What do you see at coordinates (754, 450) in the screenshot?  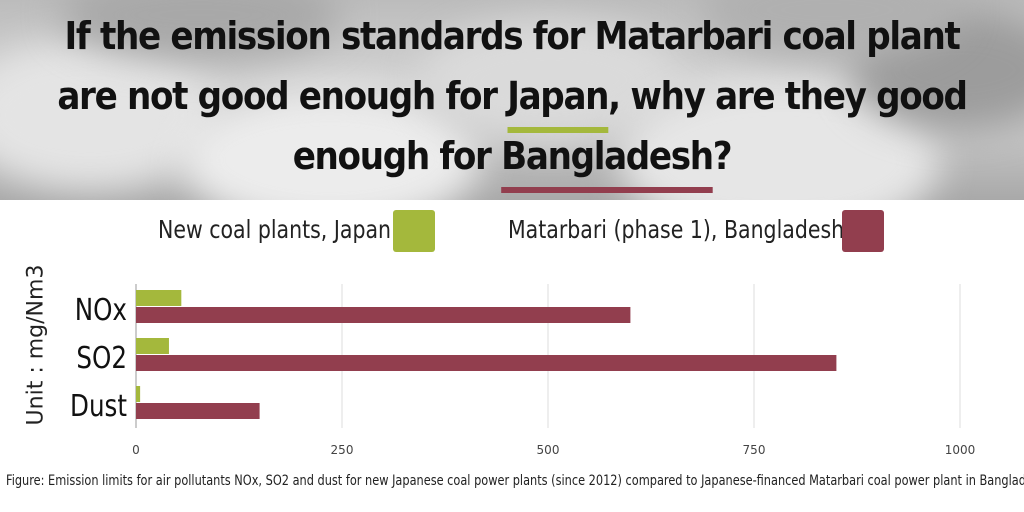 I see `x-tick-label: 750` at bounding box center [754, 450].